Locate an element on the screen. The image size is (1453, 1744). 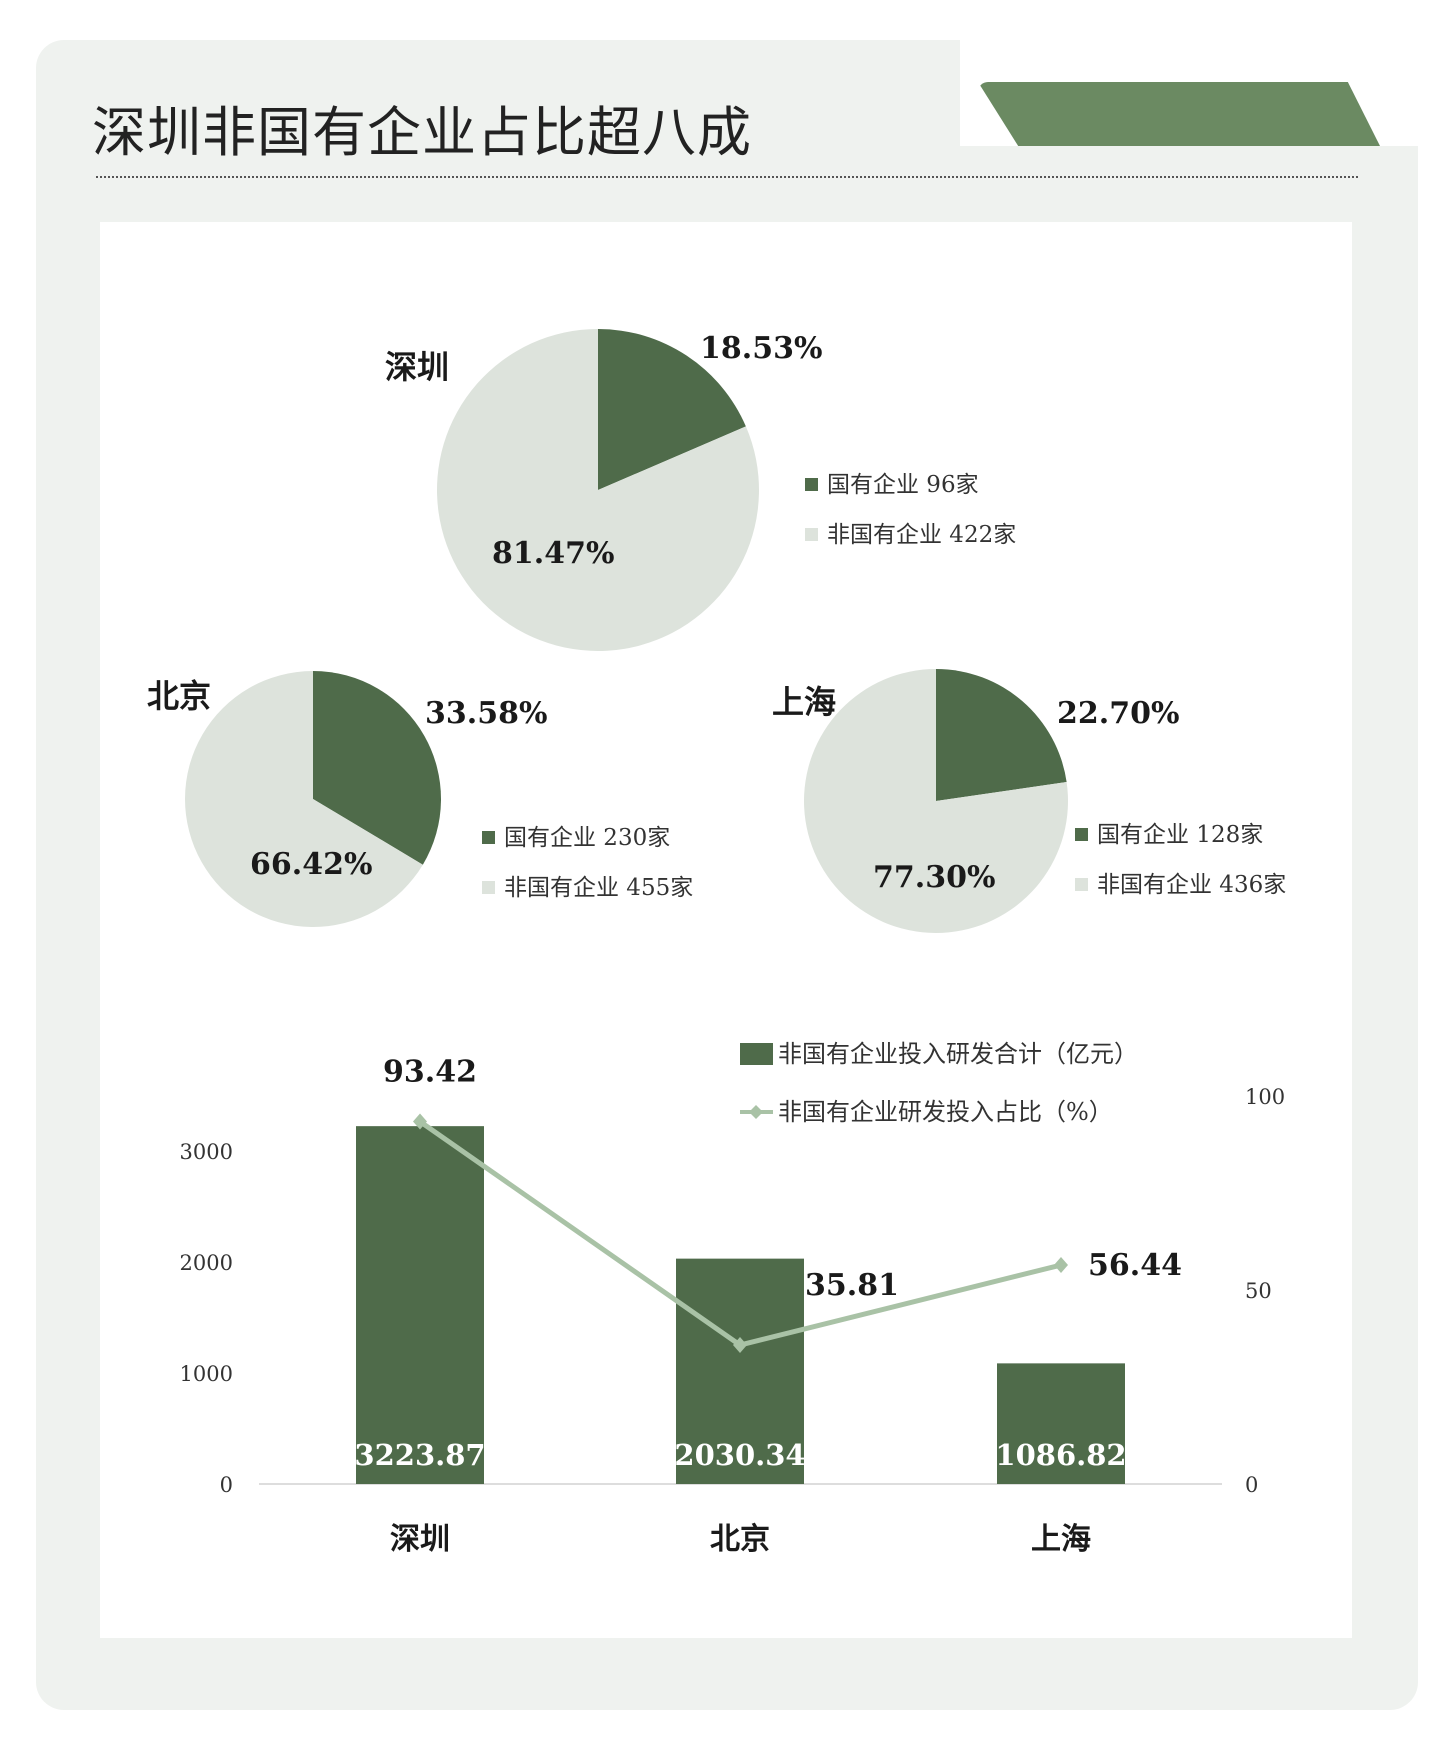
y-left-tick: 2000 is located at coordinates (206, 1263).